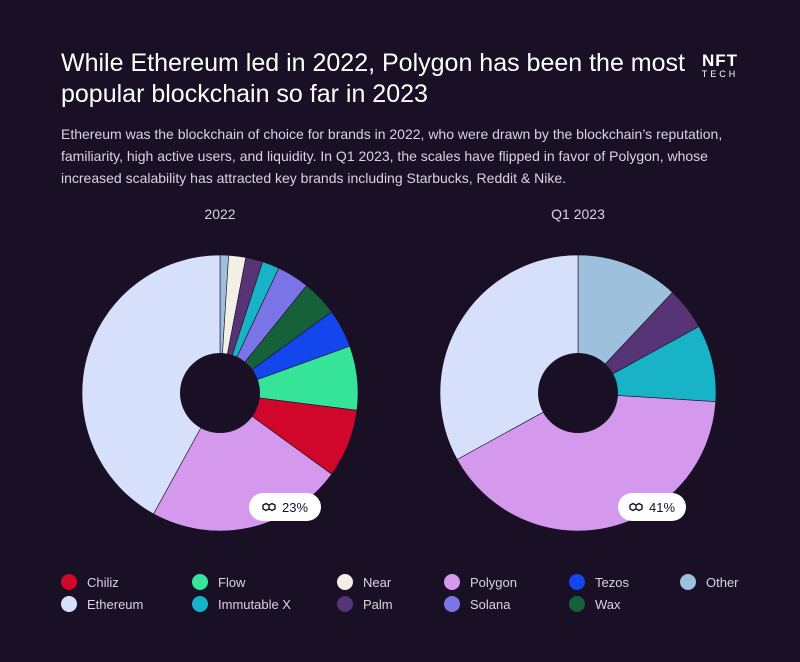 The image size is (800, 662). Describe the element at coordinates (490, 604) in the screenshot. I see `legend-label: Solana` at that location.